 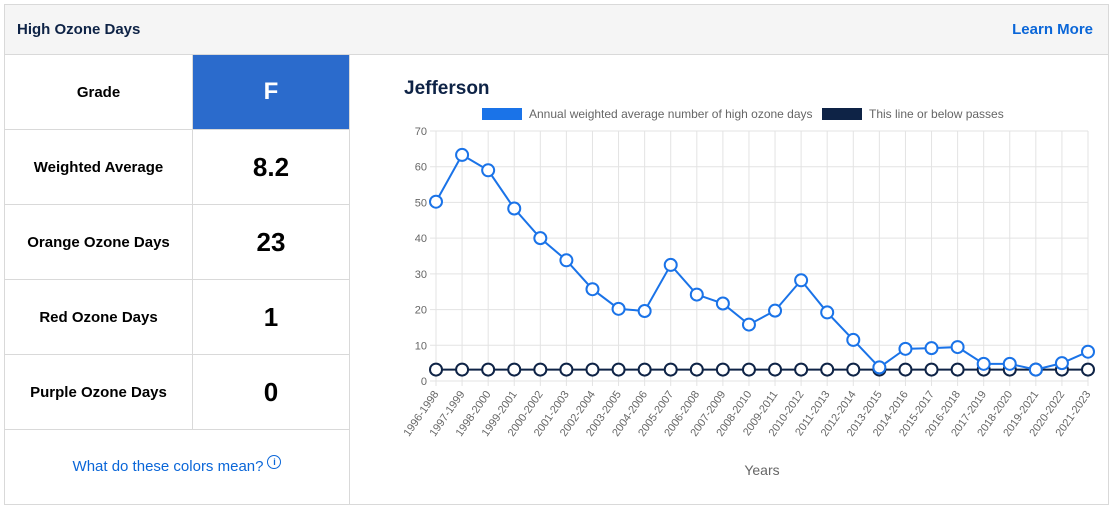 What do you see at coordinates (421, 239) in the screenshot?
I see `y-tick-label: 40` at bounding box center [421, 239].